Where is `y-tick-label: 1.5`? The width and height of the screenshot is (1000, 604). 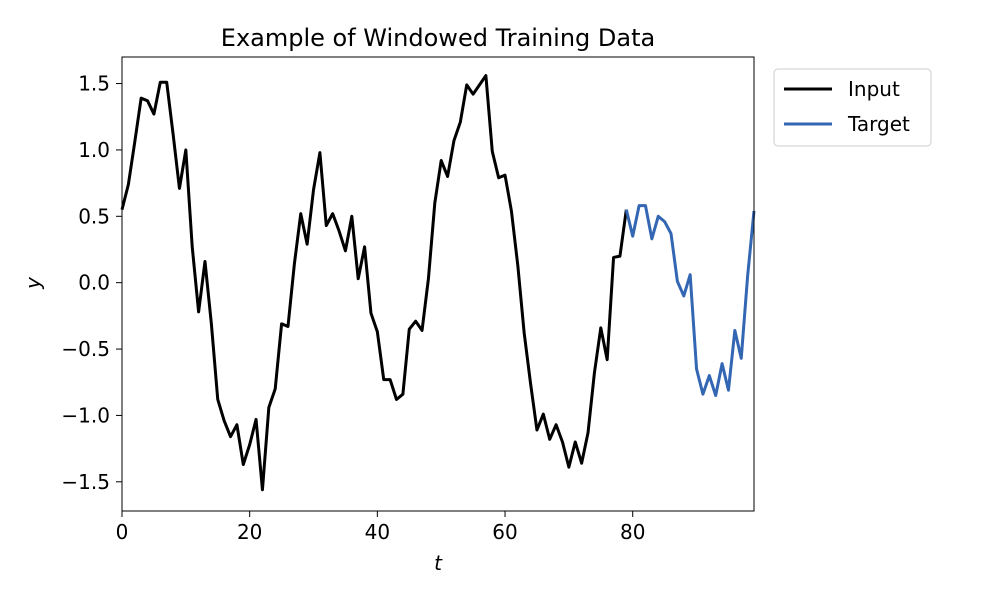 y-tick-label: 1.5 is located at coordinates (94, 84).